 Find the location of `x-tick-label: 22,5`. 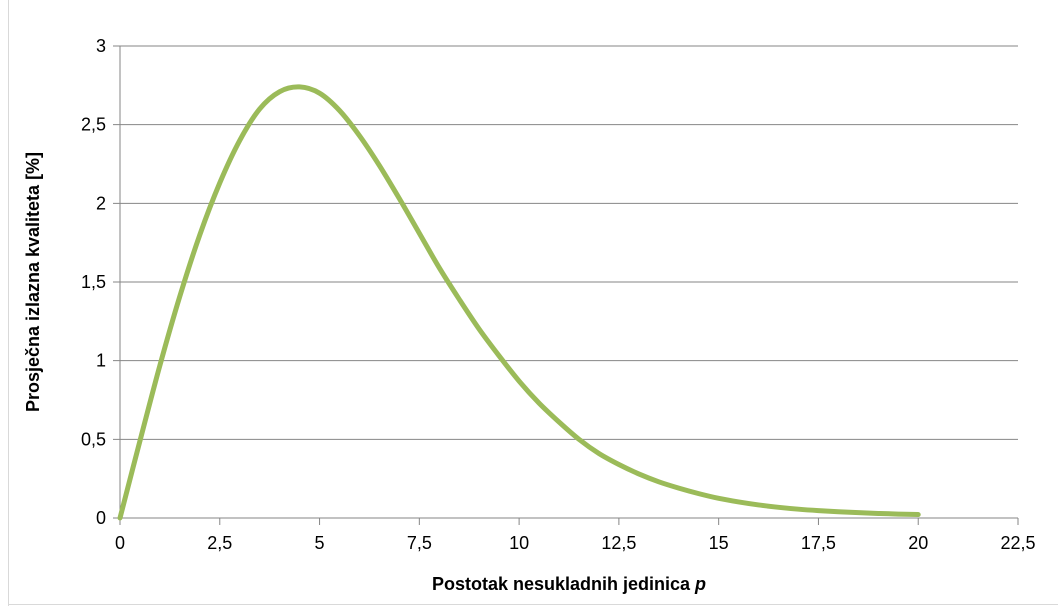

x-tick-label: 22,5 is located at coordinates (1017, 543).